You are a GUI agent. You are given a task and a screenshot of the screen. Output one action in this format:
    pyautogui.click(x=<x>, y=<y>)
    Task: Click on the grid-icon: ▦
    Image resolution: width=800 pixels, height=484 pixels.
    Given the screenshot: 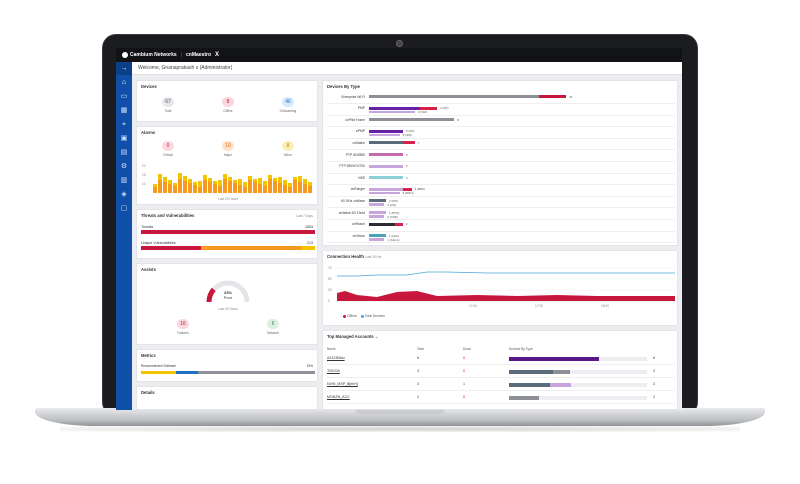 What is the action you would take?
    pyautogui.click(x=124, y=110)
    